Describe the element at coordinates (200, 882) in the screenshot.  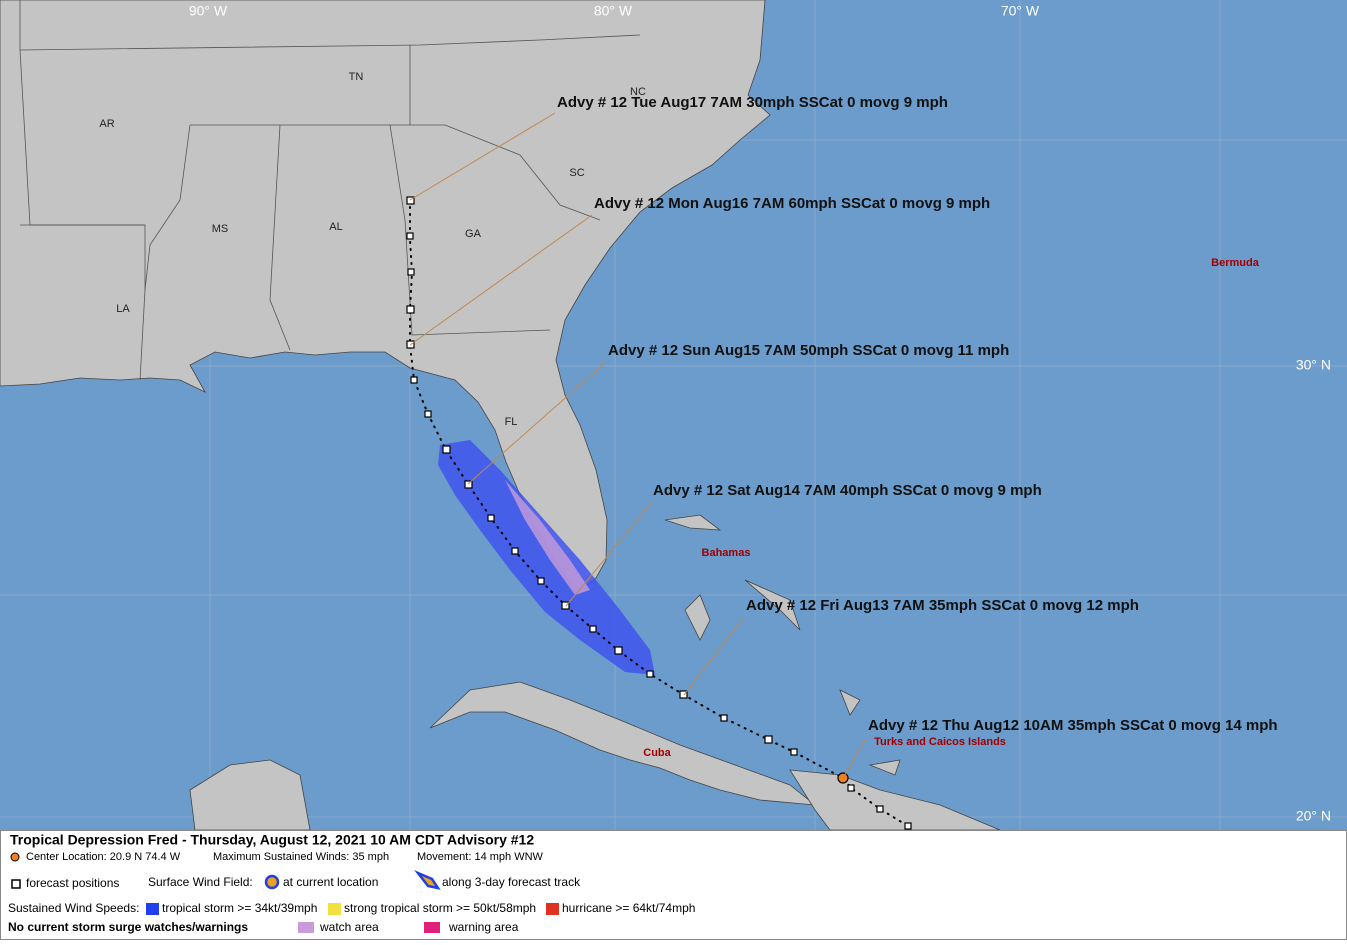
I see `legend-wind-field: Surface Wind Field:` at that location.